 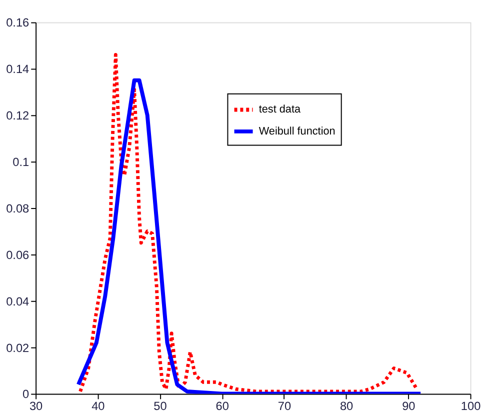 What do you see at coordinates (18, 115) in the screenshot?
I see `y-tick-label: 0.12` at bounding box center [18, 115].